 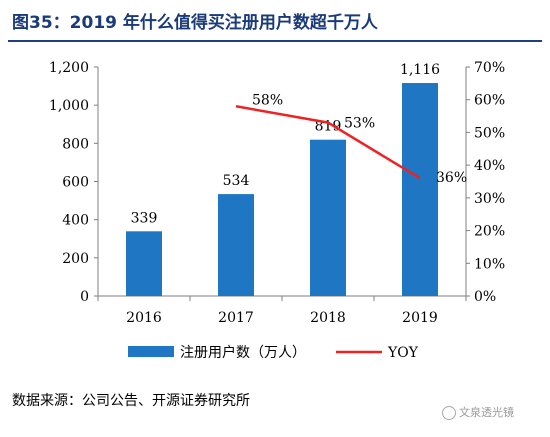 I want to click on bar-value-label: 534, so click(x=236, y=181).